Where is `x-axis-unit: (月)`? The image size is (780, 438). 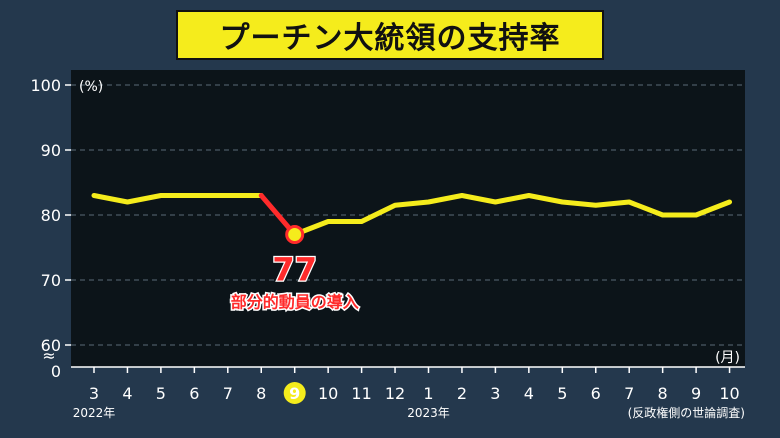 x-axis-unit: (月) is located at coordinates (727, 358).